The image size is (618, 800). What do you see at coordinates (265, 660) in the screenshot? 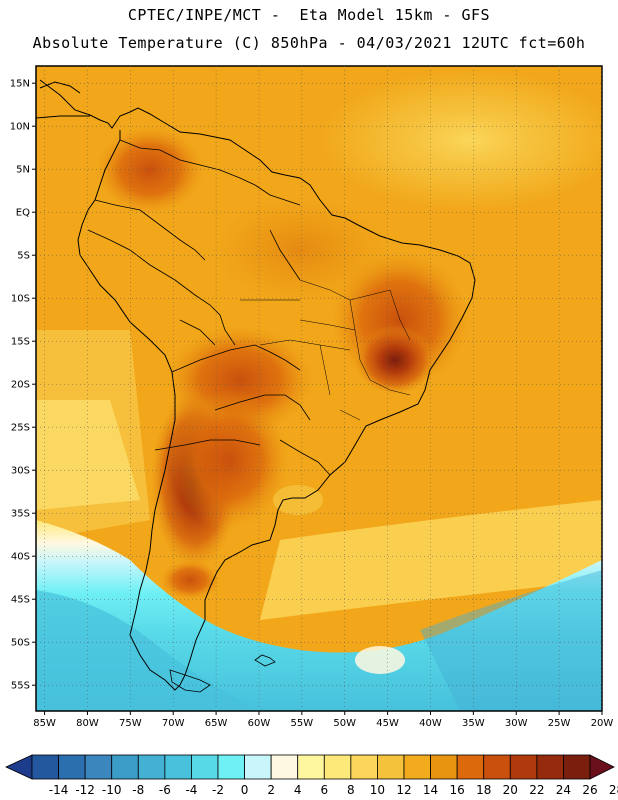
I see `falkland-islands` at bounding box center [265, 660].